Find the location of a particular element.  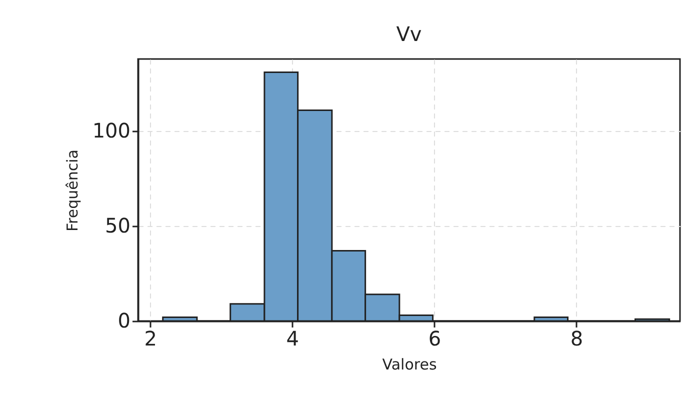

y-axis-title: Frequência is located at coordinates (72, 191).